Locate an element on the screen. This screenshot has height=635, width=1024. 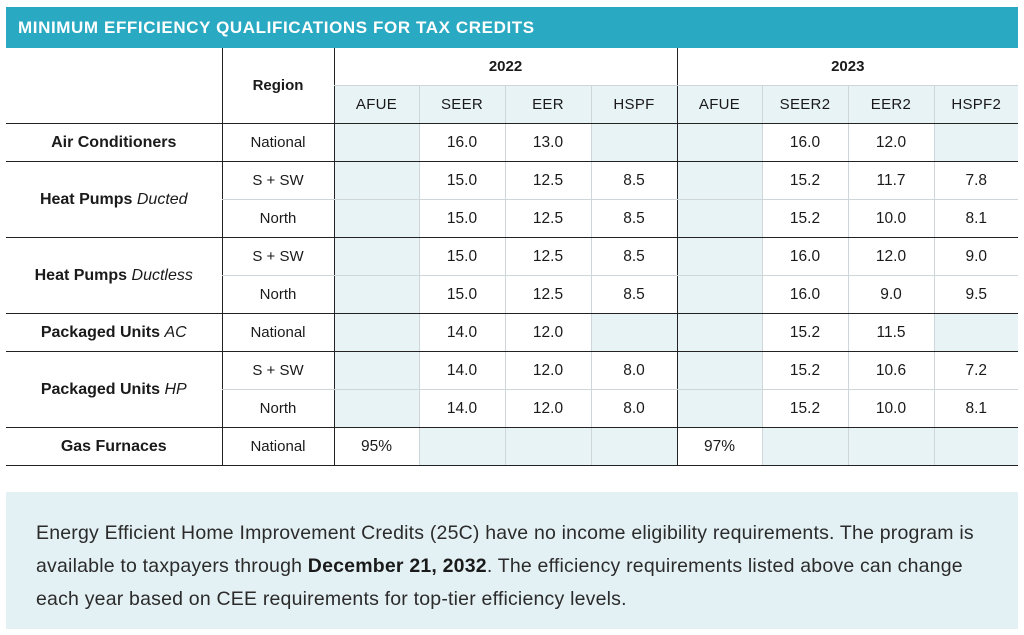
value-cell: 9.5 is located at coordinates (975, 294).